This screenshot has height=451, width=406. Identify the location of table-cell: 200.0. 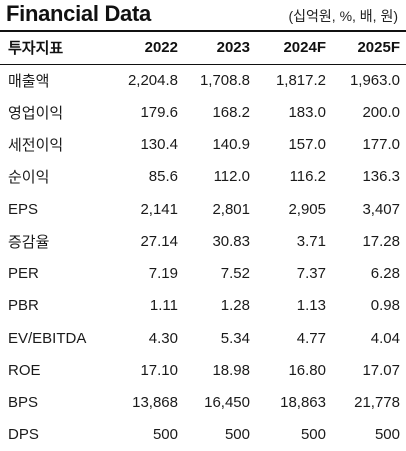
(381, 112).